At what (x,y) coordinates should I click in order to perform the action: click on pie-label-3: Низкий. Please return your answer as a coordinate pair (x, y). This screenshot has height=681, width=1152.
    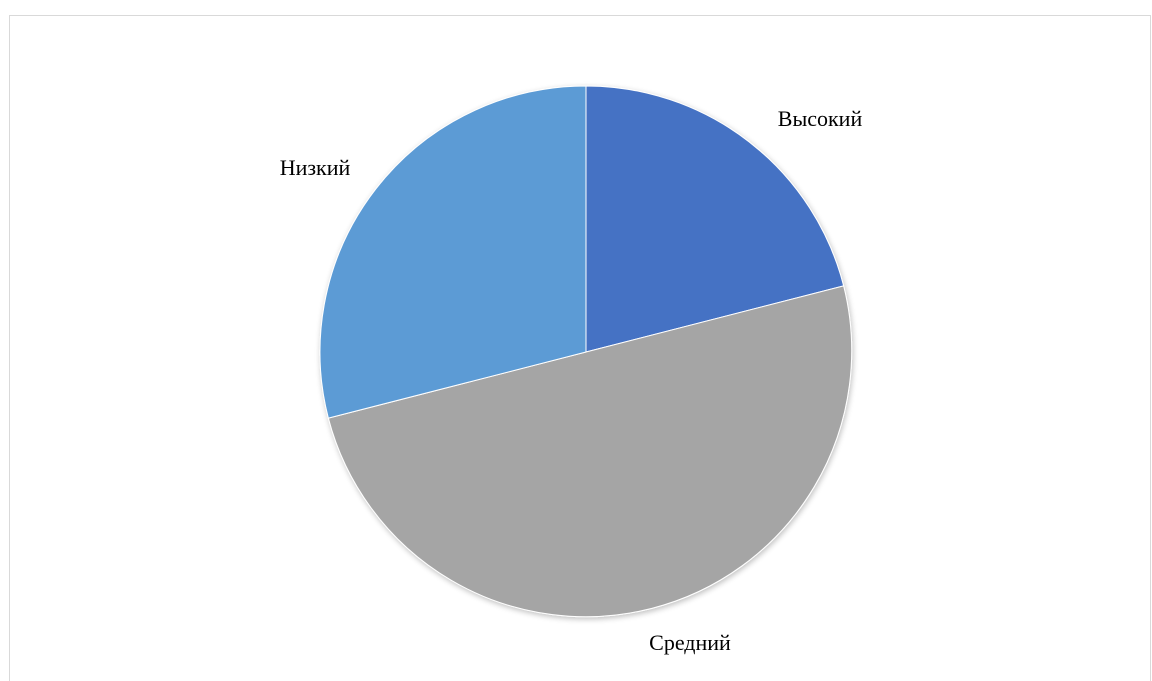
    Looking at the image, I should click on (315, 167).